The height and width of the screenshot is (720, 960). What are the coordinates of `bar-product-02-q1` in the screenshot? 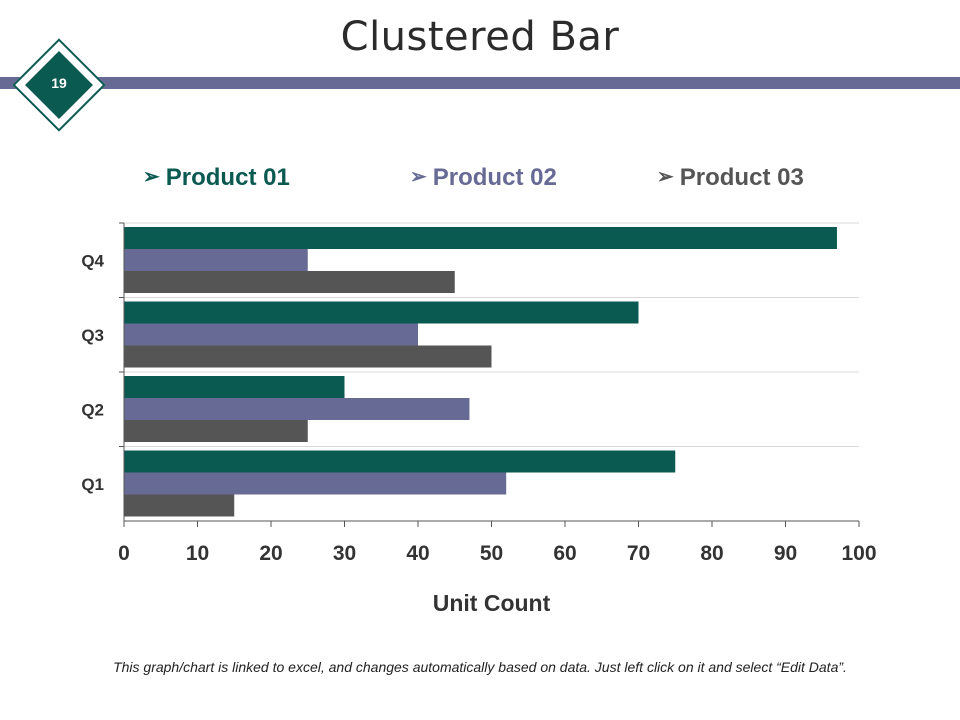 It's located at (315, 483).